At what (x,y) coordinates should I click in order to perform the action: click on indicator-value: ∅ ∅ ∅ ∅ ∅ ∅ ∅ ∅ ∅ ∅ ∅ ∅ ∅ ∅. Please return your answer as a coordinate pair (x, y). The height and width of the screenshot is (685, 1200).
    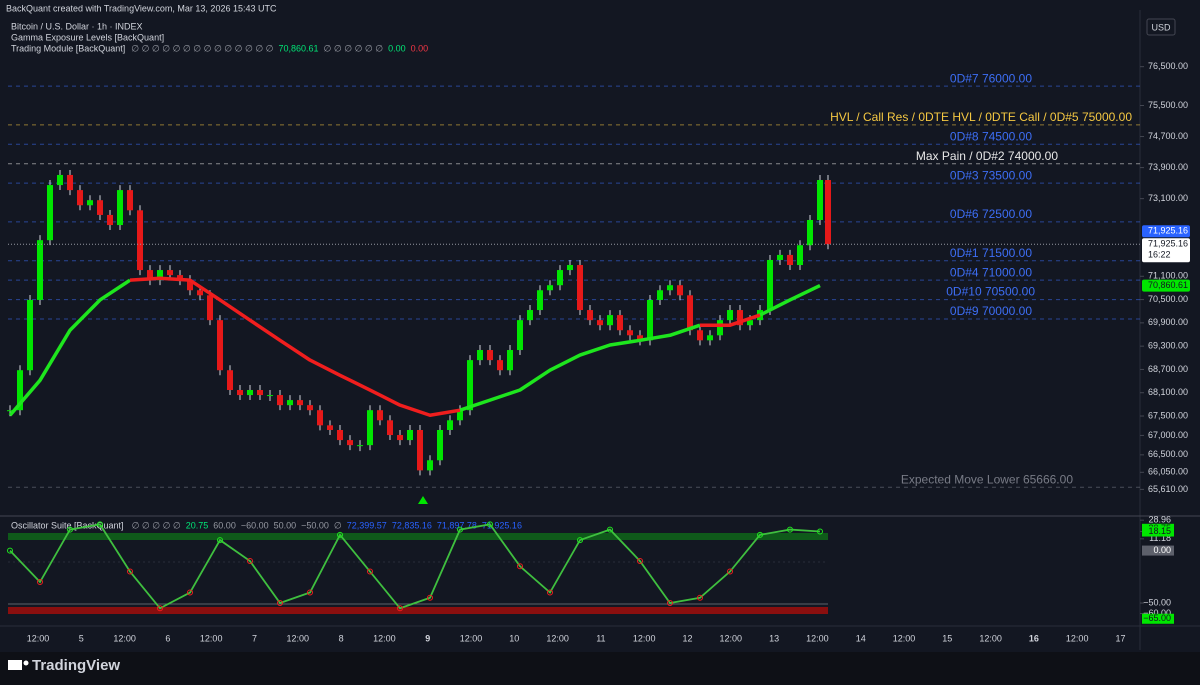
    Looking at the image, I should click on (202, 48).